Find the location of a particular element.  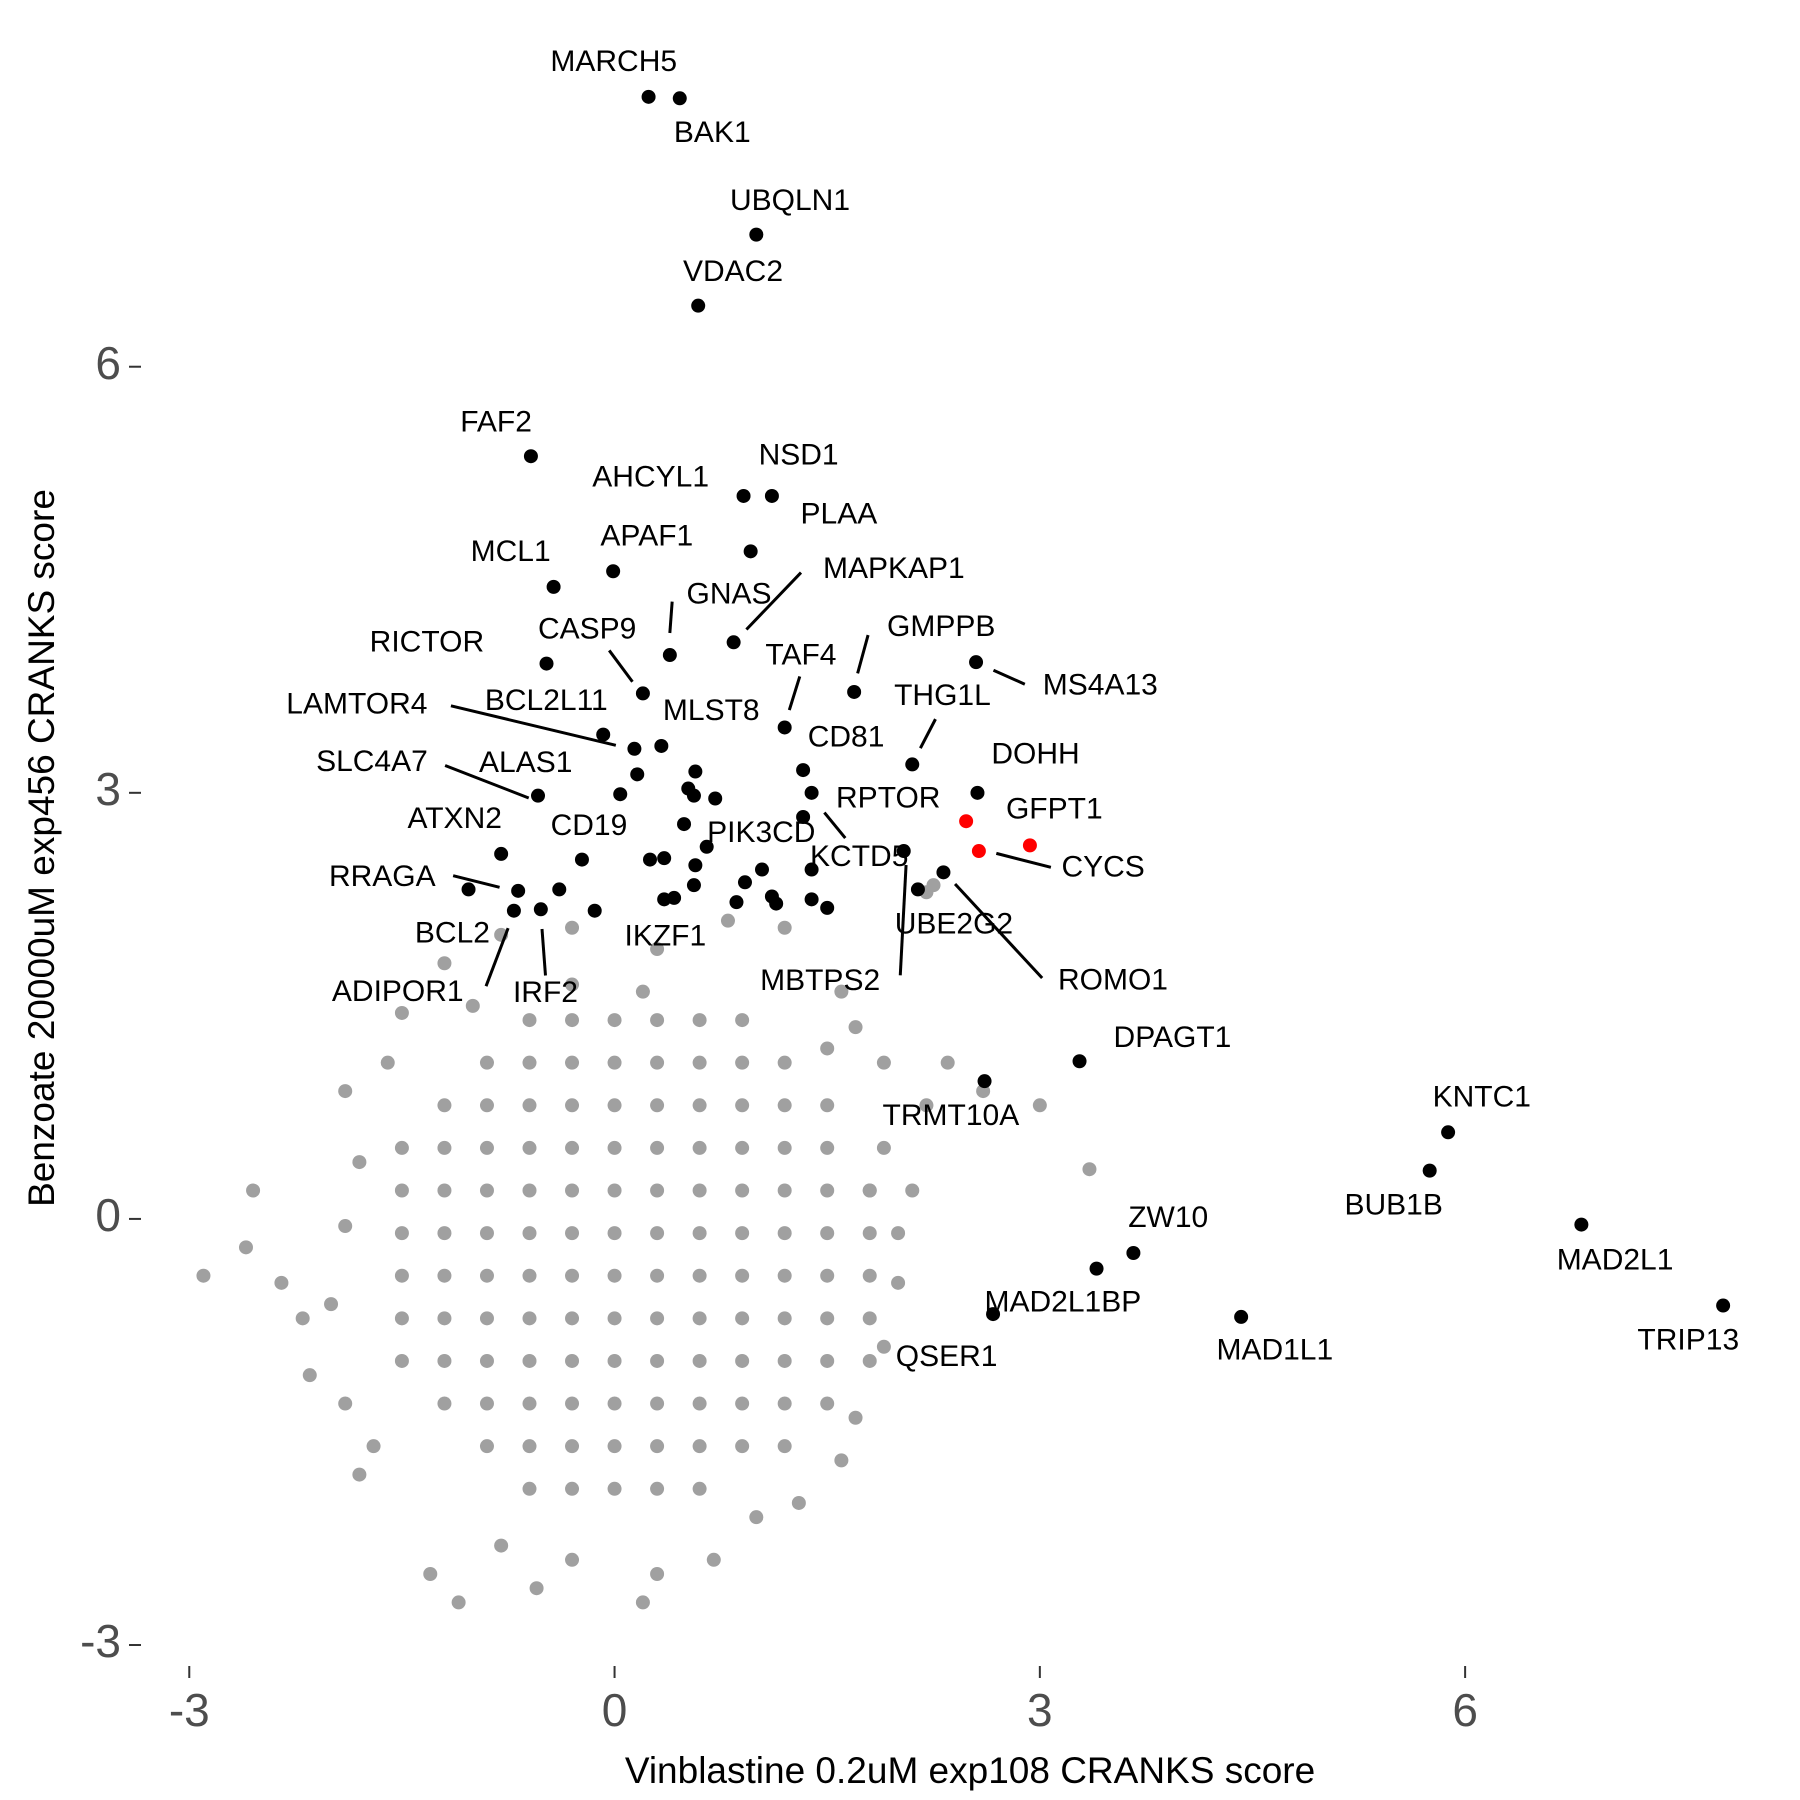

point-label: ZW10 is located at coordinates (1168, 1217).